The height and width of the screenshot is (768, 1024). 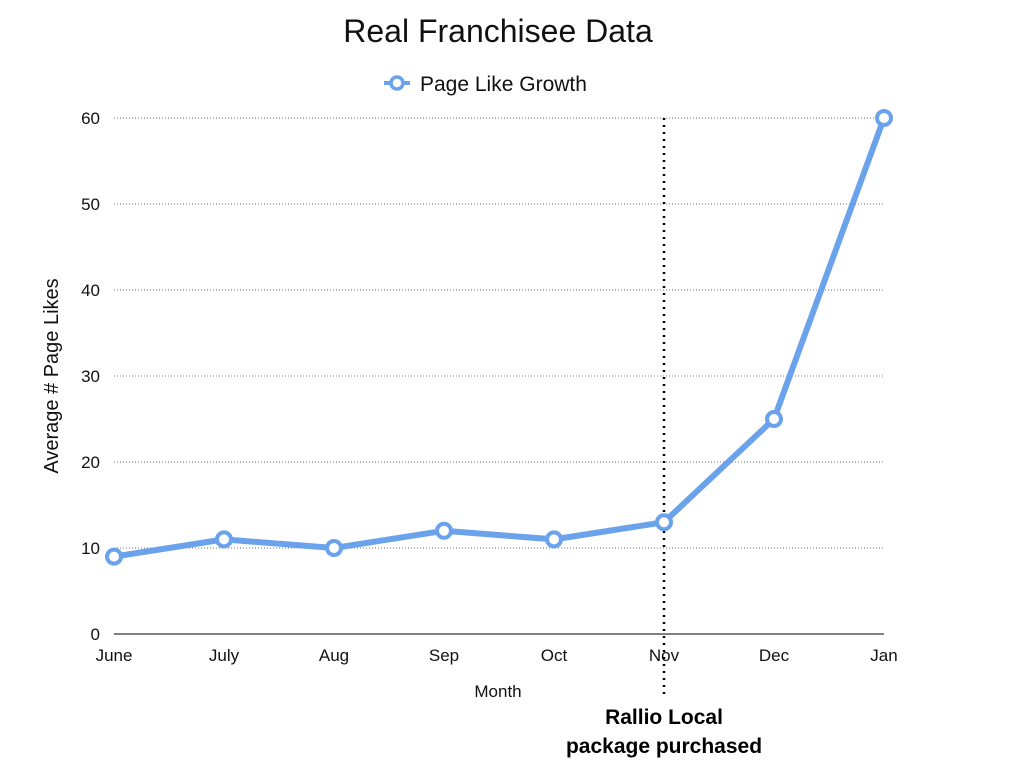 I want to click on x-tick-label: Dec, so click(x=774, y=655).